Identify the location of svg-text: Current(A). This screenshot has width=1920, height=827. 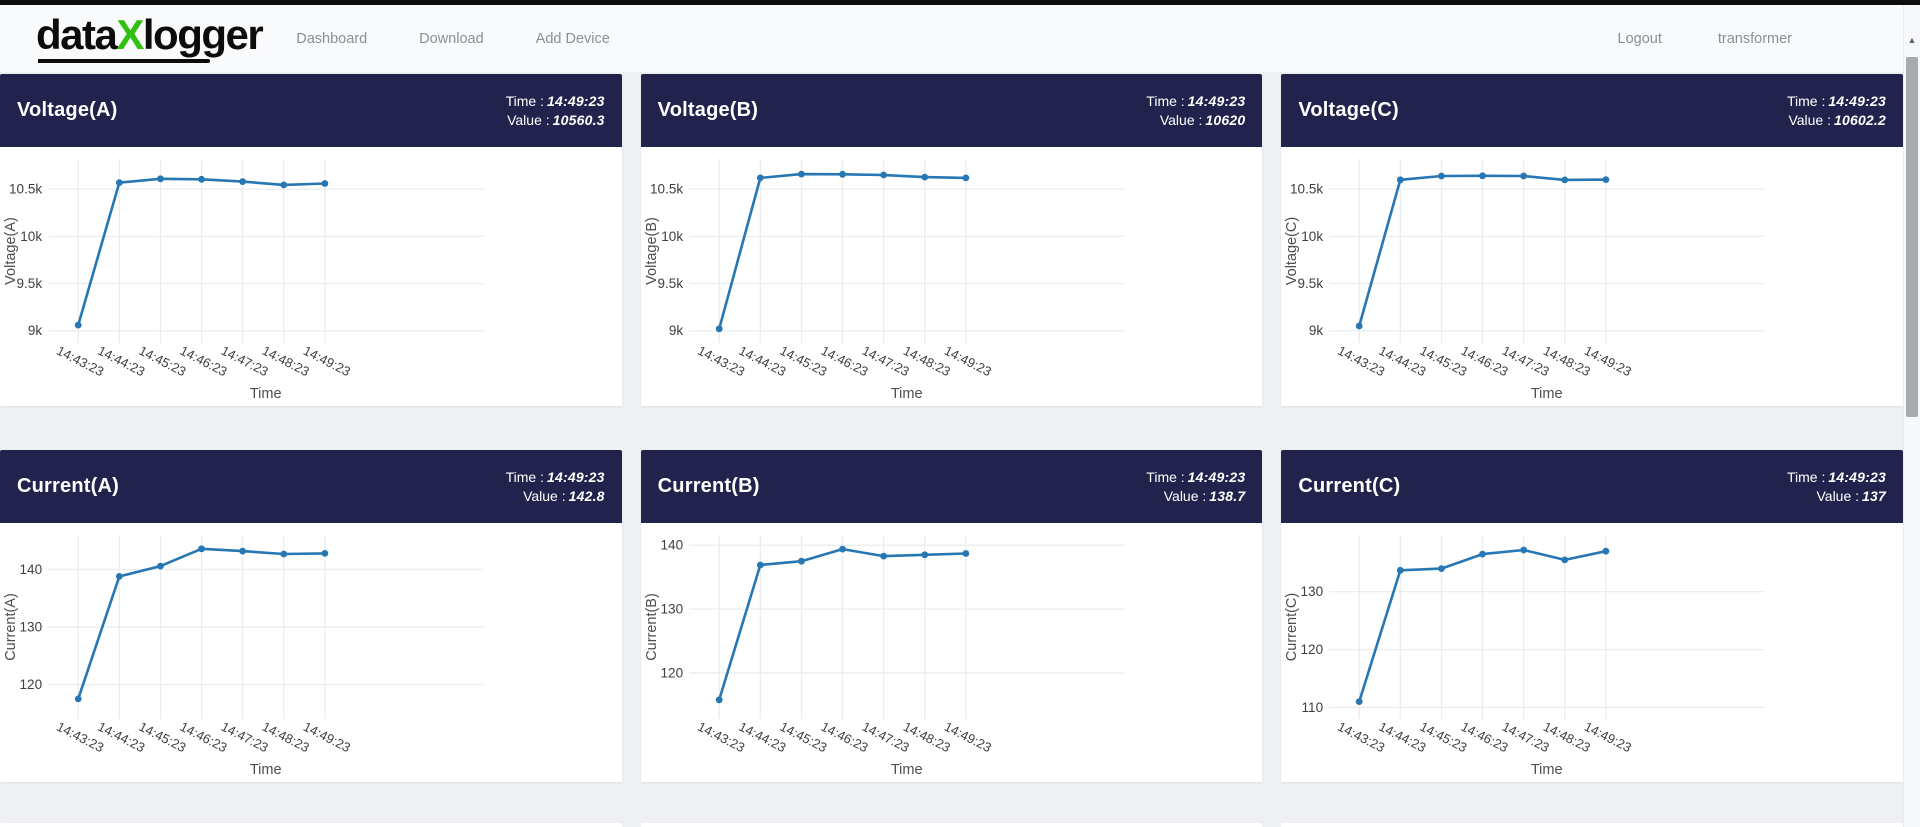
(11, 627).